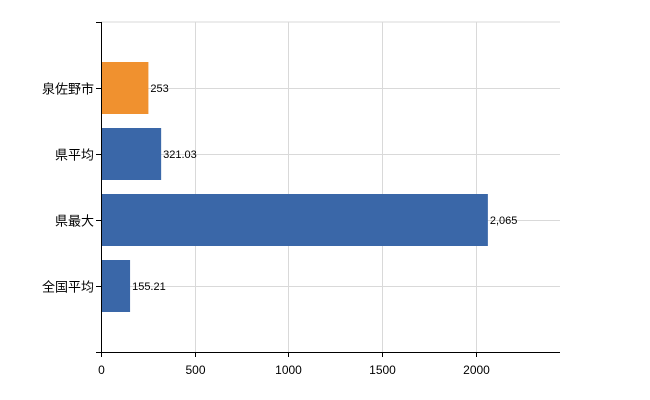 This screenshot has width=650, height=400. What do you see at coordinates (288, 370) in the screenshot?
I see `x-tick-label-2: 1000` at bounding box center [288, 370].